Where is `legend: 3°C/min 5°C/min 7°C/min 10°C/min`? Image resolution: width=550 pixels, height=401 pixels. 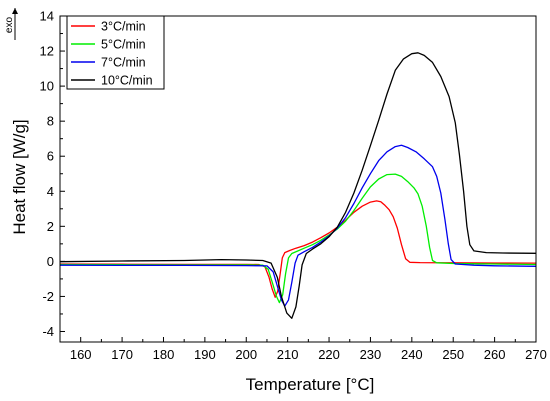 legend: 3°C/min 5°C/min 7°C/min 10°C/min is located at coordinates (115, 52).